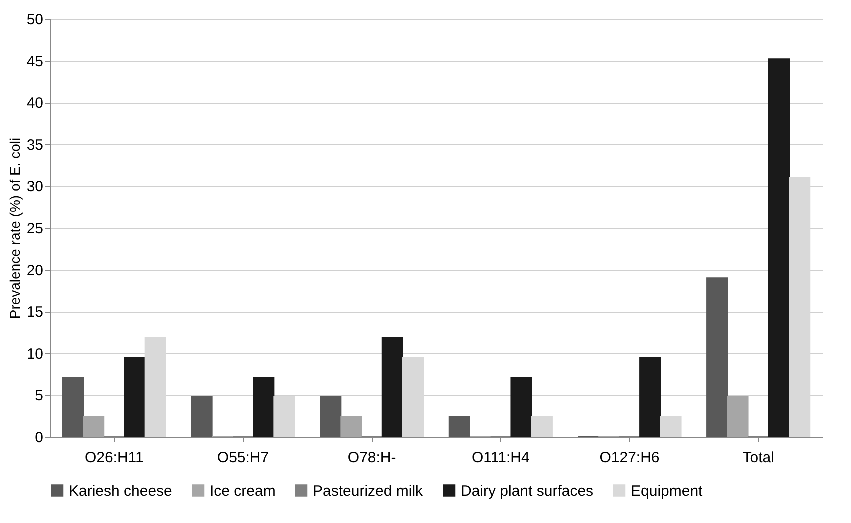 The width and height of the screenshot is (851, 523). Describe the element at coordinates (368, 491) in the screenshot. I see `legend-label: Pasteurized milk` at that location.